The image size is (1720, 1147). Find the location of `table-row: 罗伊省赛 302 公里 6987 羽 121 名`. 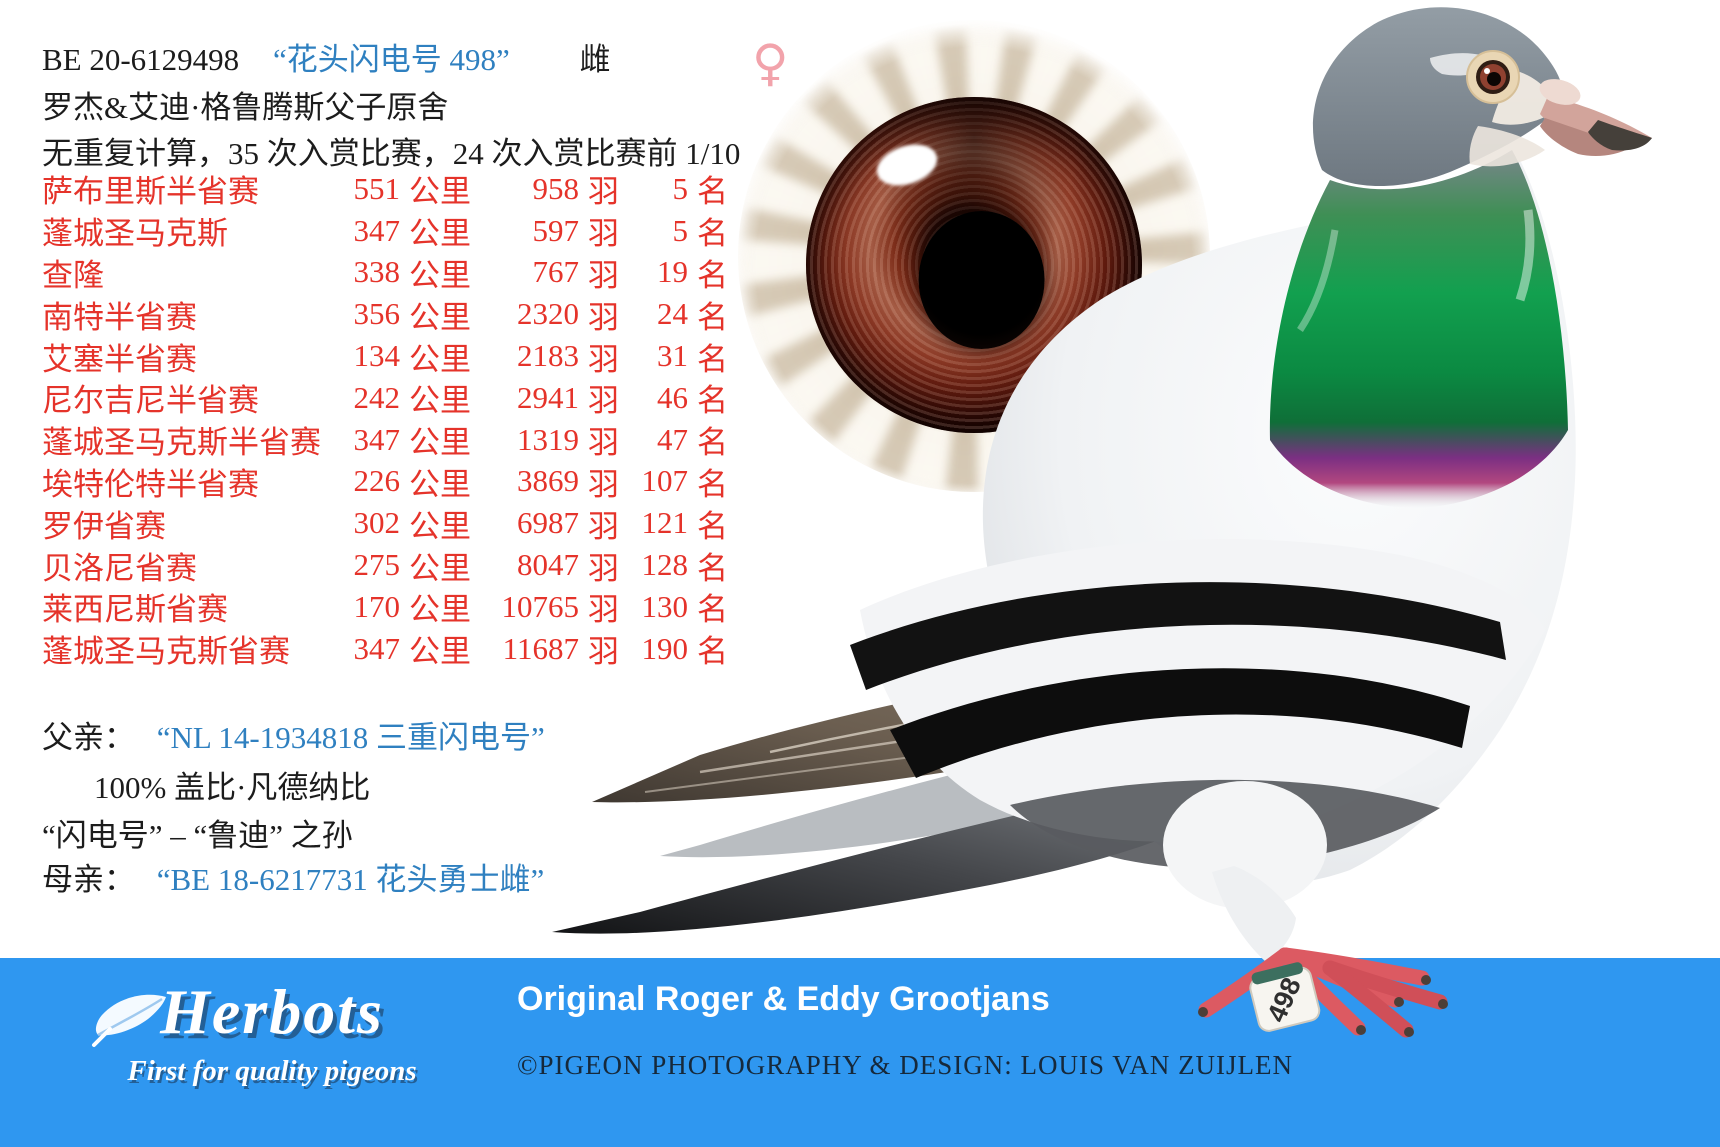

table-row: 罗伊省赛 302 公里 6987 羽 121 名 is located at coordinates (389, 523).